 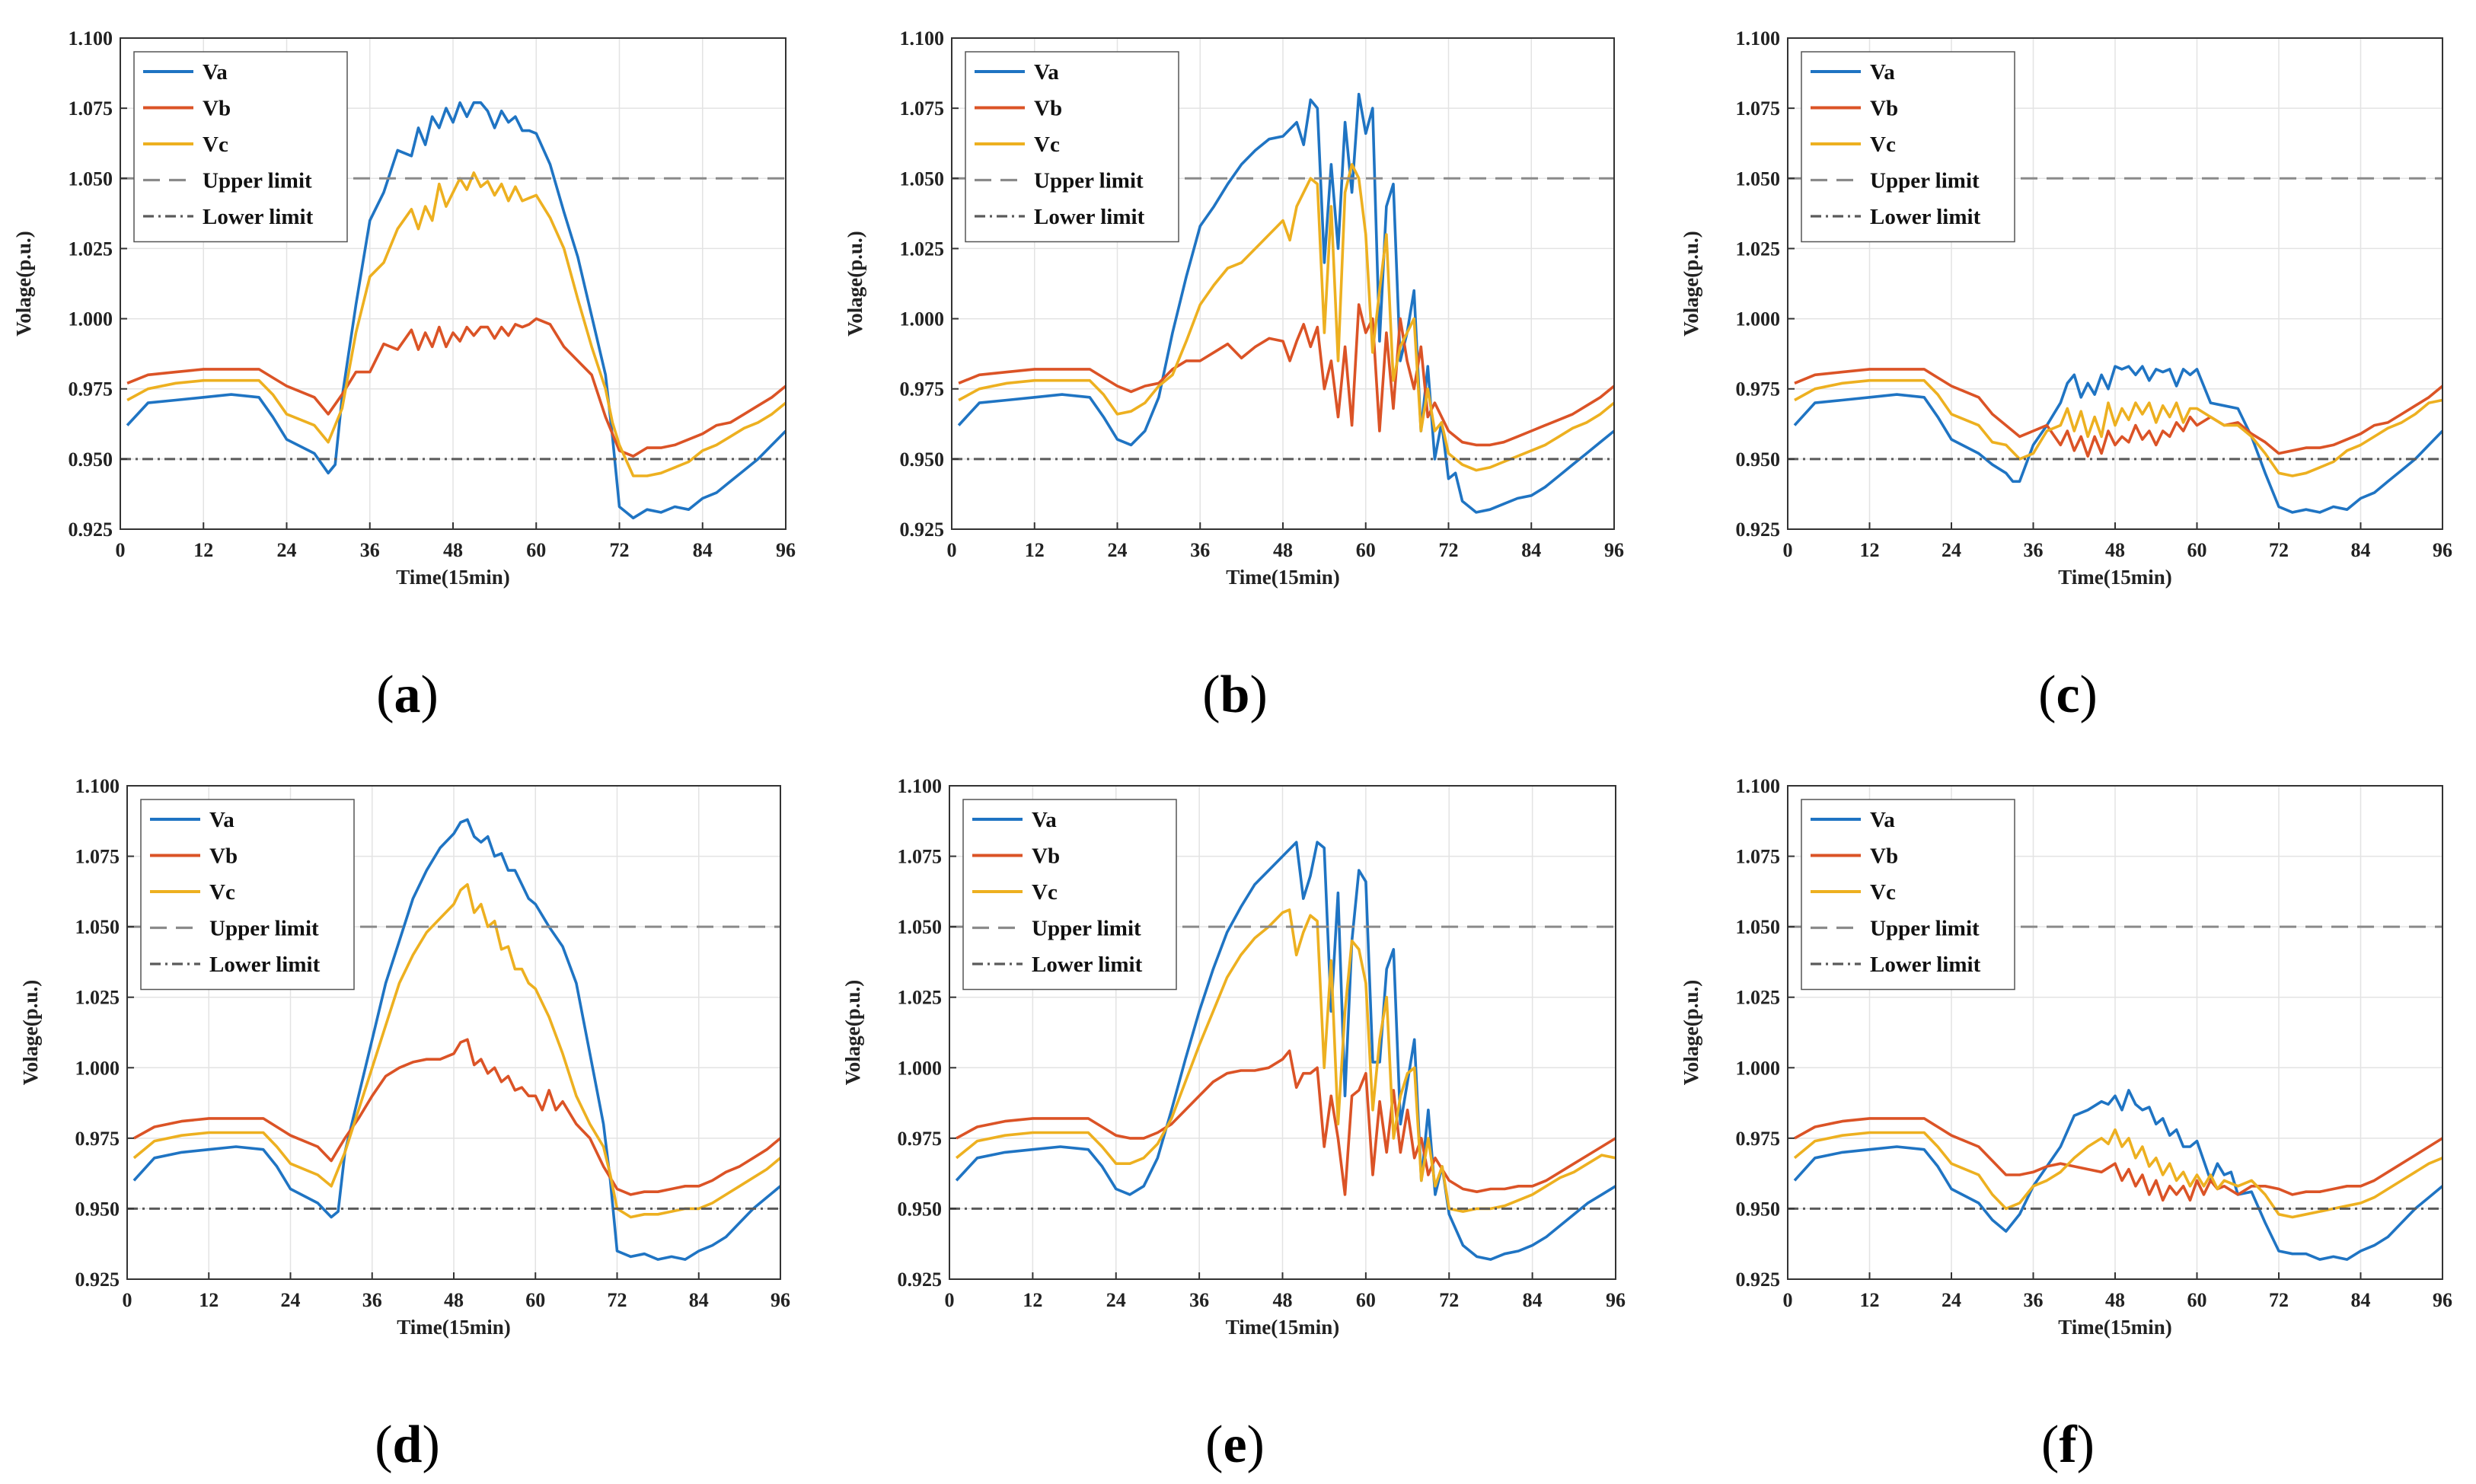 What do you see at coordinates (383, 1444) in the screenshot?
I see `caption-open-paren: (` at bounding box center [383, 1444].